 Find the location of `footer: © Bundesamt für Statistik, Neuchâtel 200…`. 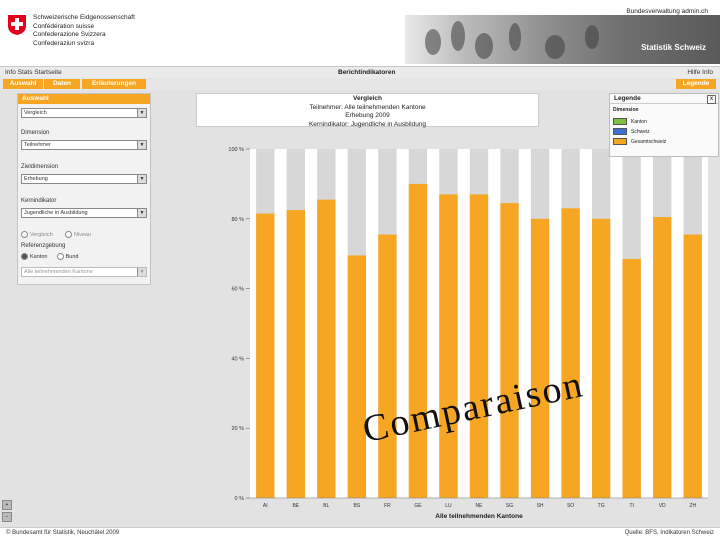

footer: © Bundesamt für Statistik, Neuchâtel 200… is located at coordinates (360, 534).